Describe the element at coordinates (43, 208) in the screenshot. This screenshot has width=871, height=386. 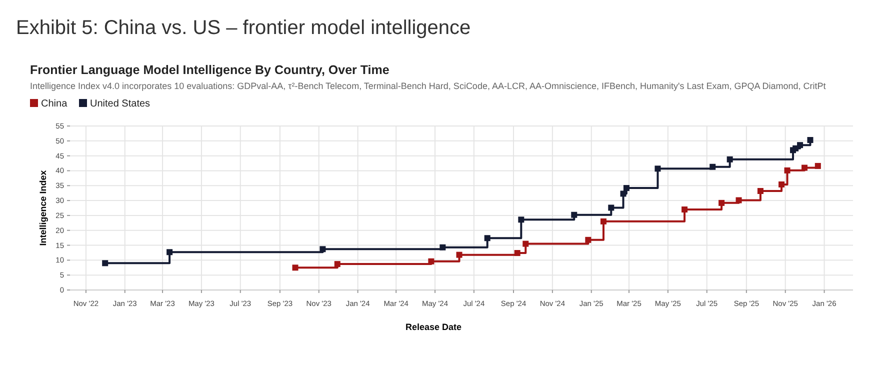
I see `y-axis-title: Intelligence Index` at that location.